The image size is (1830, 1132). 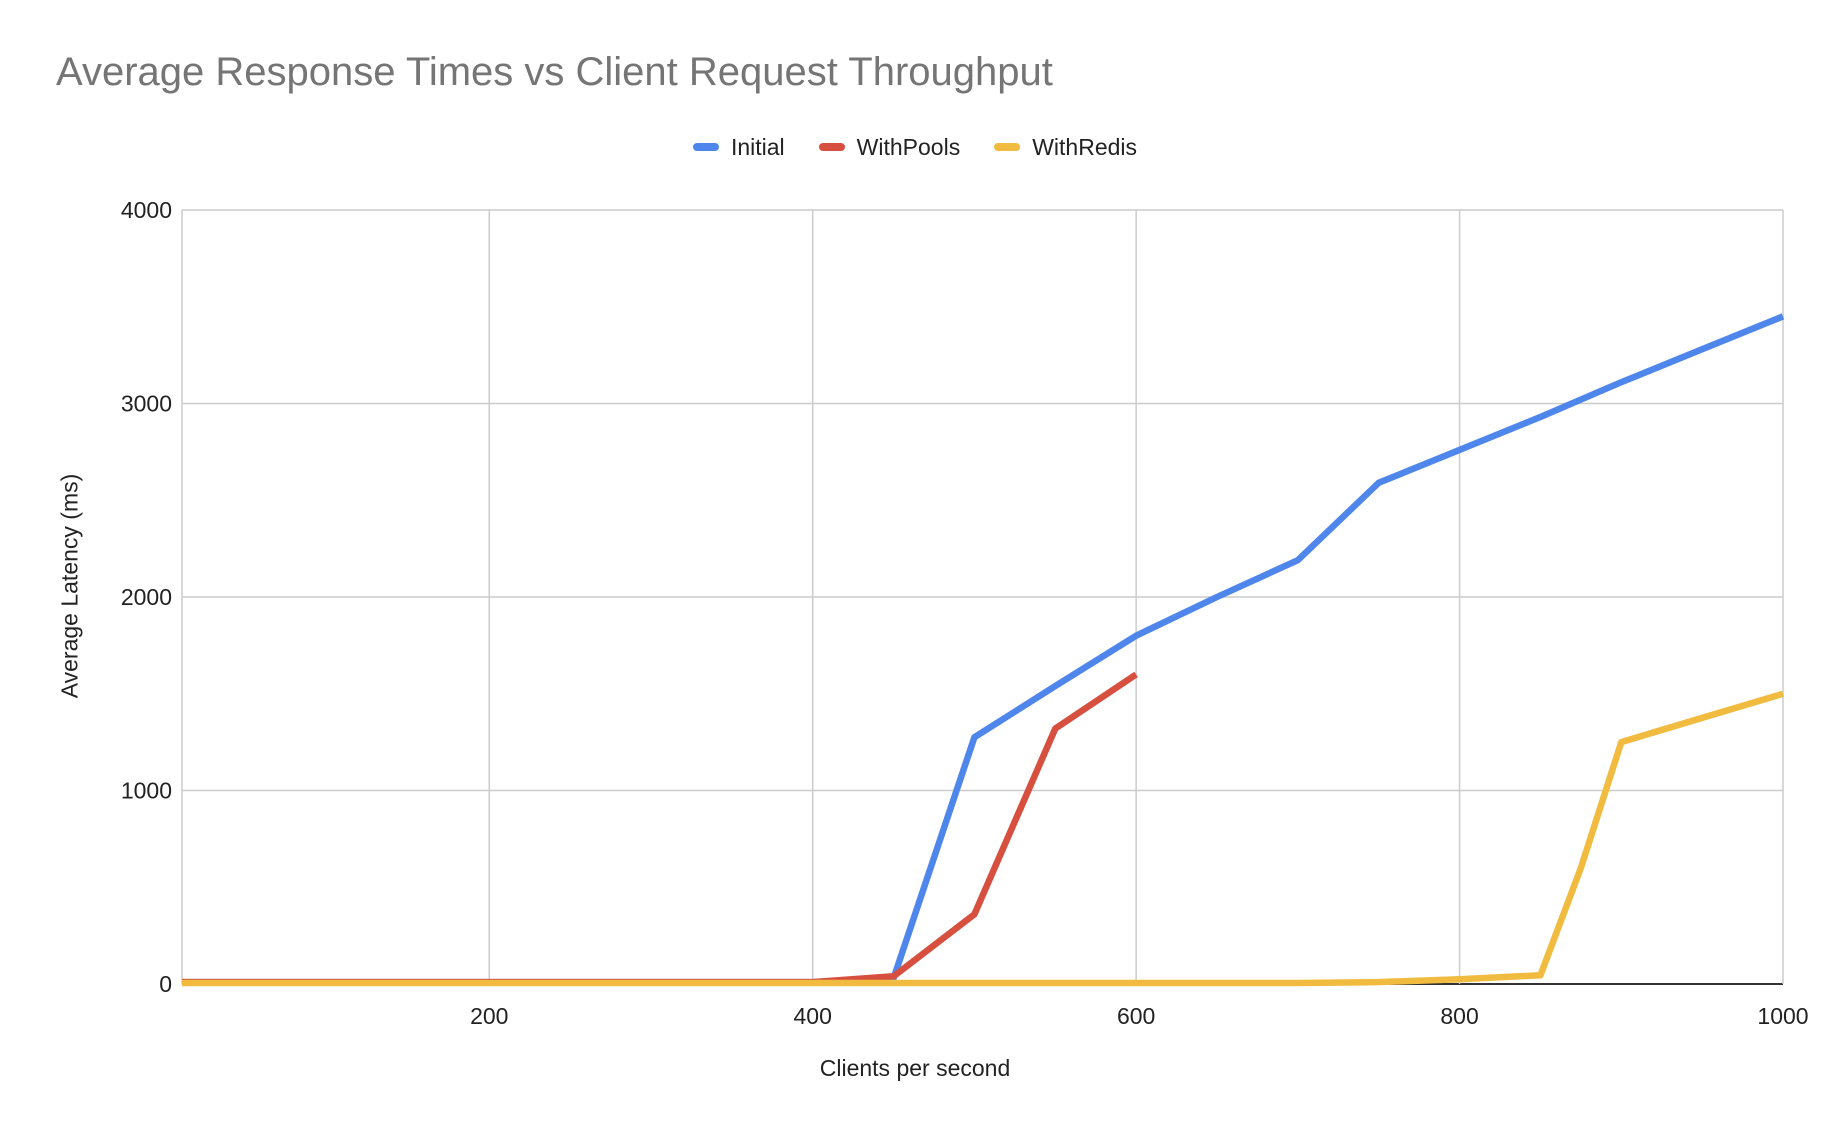 I want to click on legend-label: WithPools, so click(x=908, y=146).